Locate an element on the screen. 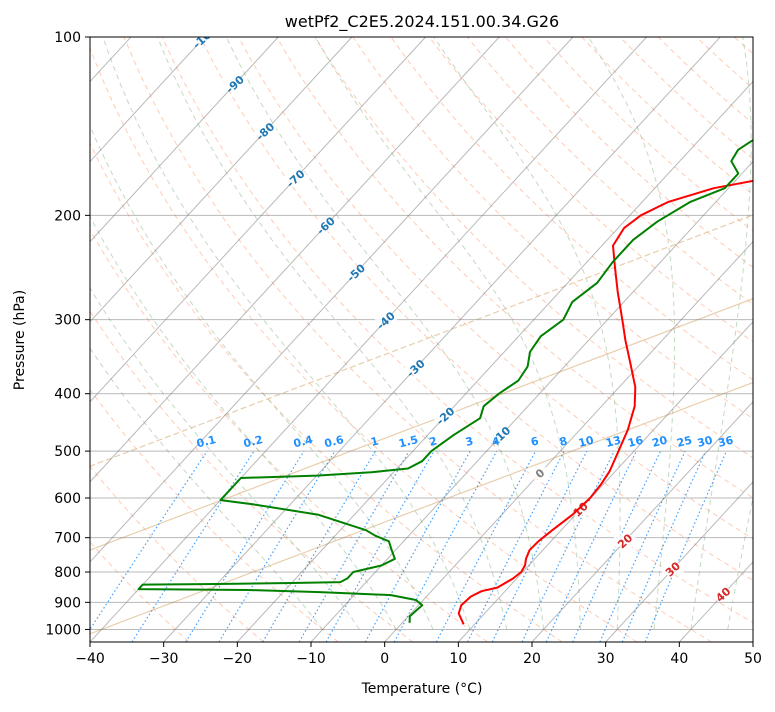  y-tick-label: 900 is located at coordinates (67, 603).